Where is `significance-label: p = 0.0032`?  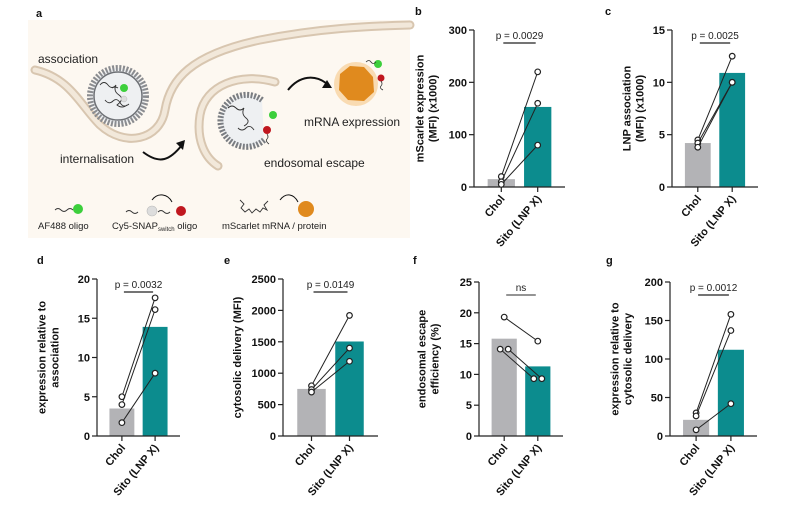 significance-label: p = 0.0032 is located at coordinates (139, 285).